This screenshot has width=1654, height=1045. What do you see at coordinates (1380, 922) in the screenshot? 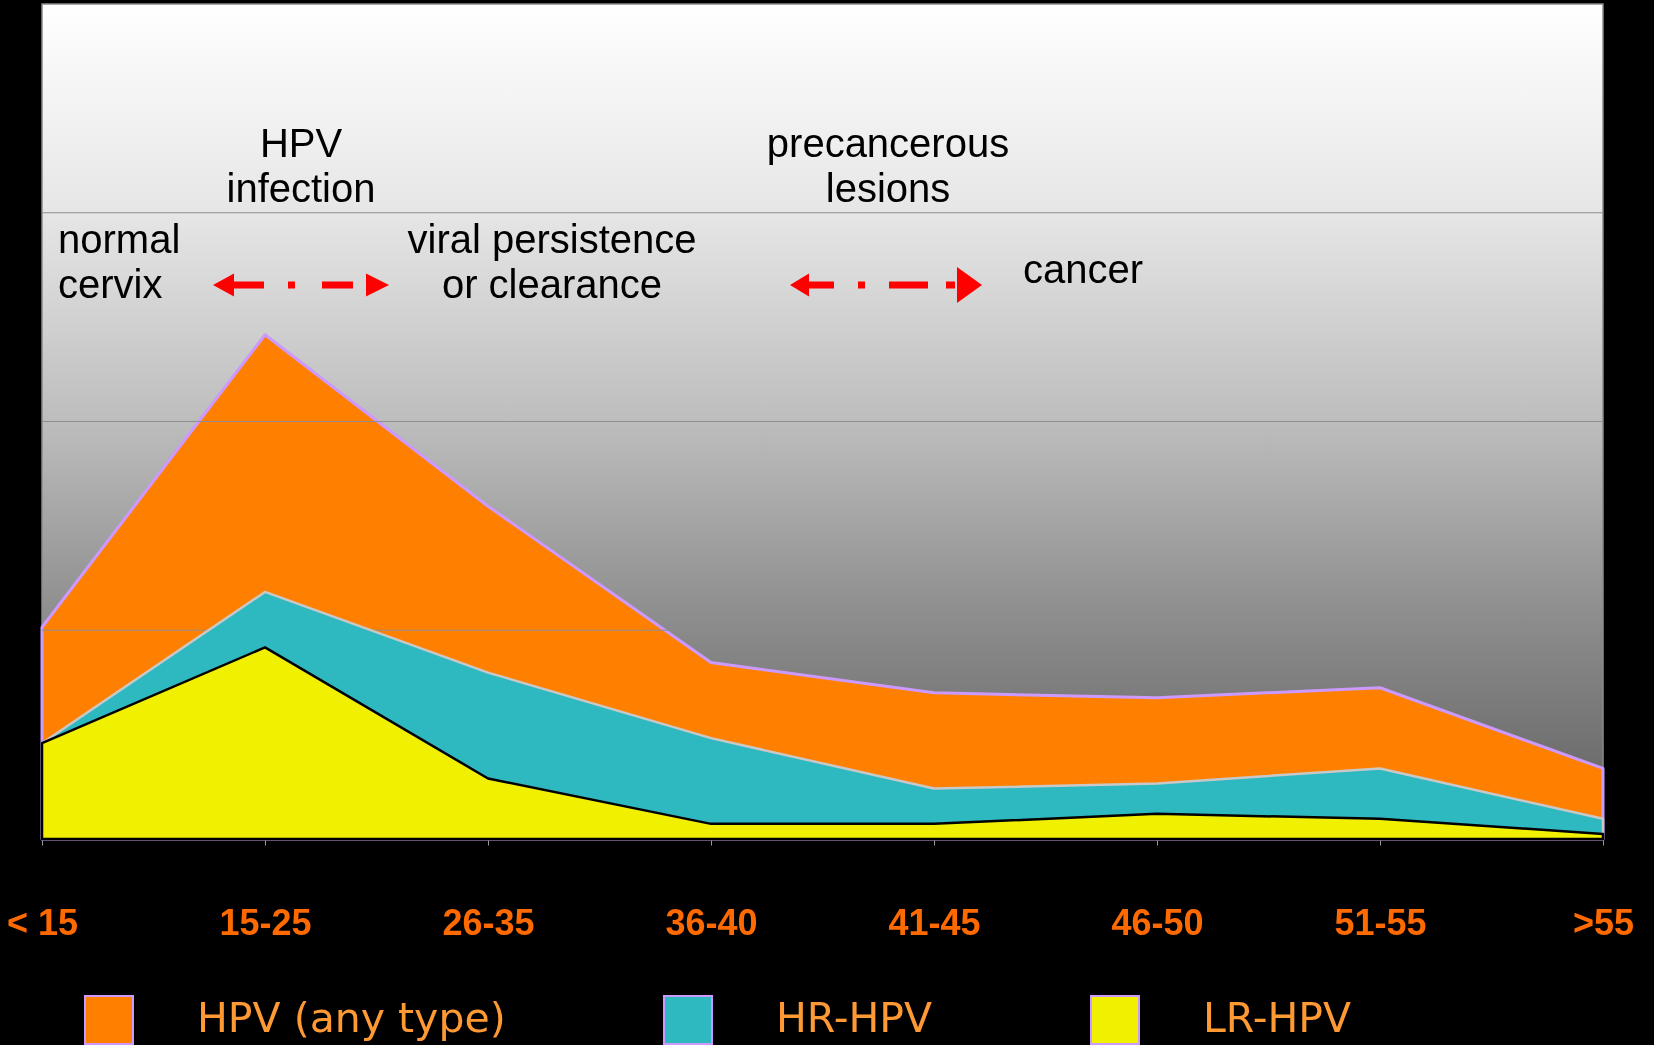
I see `x-tick-label: 51-55` at bounding box center [1380, 922].